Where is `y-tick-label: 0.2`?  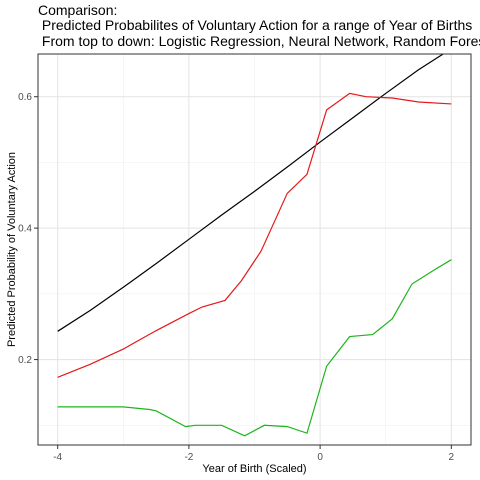
y-tick-label: 0.2 is located at coordinates (25, 360).